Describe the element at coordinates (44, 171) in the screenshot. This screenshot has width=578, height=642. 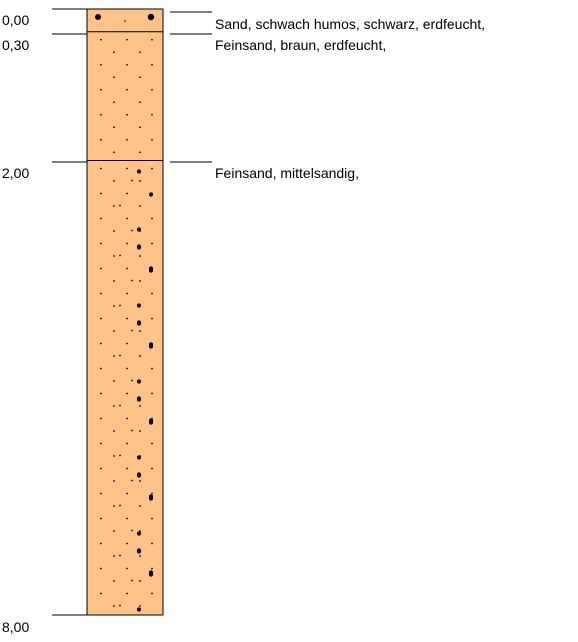
I see `depth-label-2: 2,00` at that location.